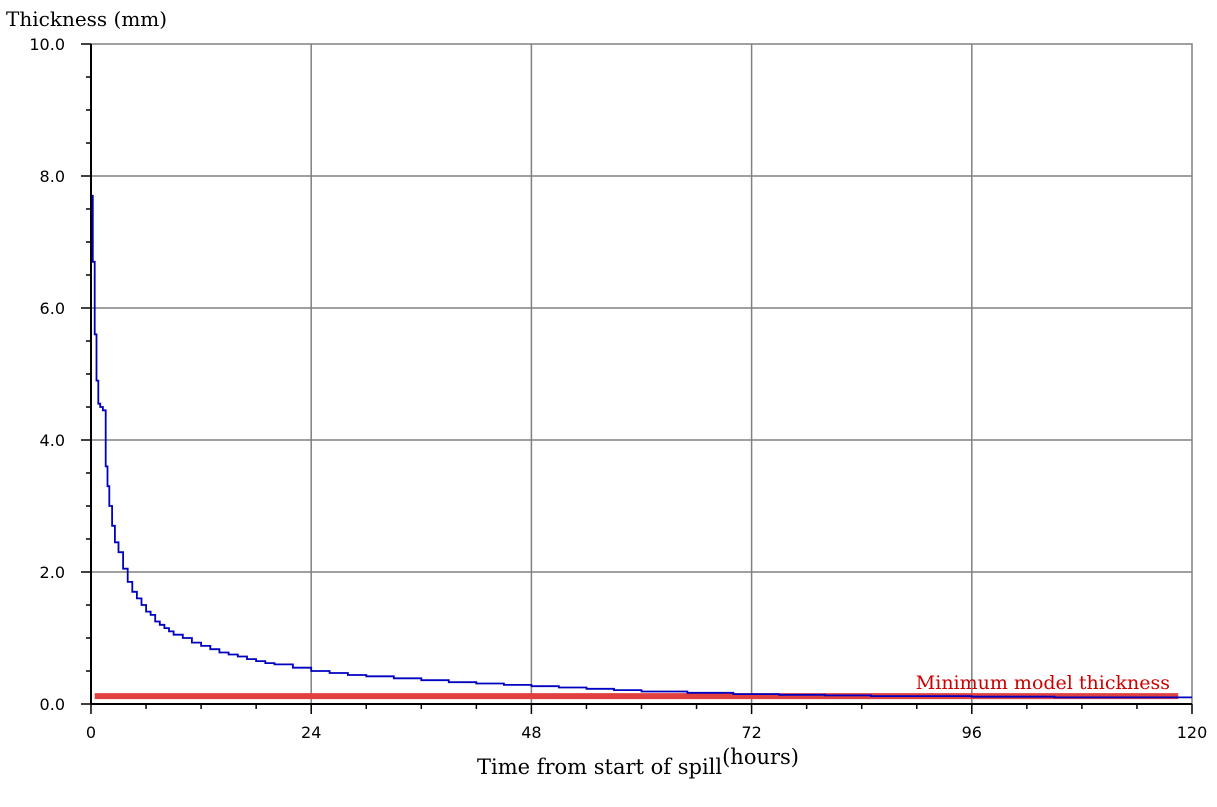 Image resolution: width=1217 pixels, height=807 pixels. I want to click on y-tick-label: 10.0, so click(47, 44).